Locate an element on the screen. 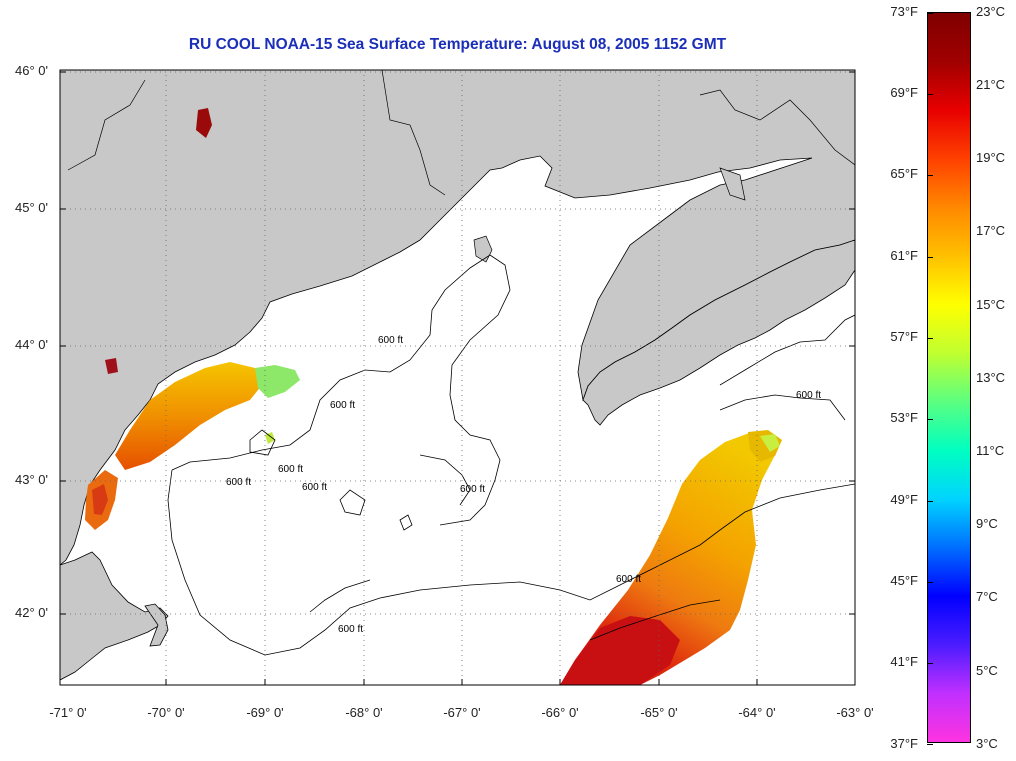 The image size is (1016, 761). land-nova-scotia is located at coordinates (718, 332).